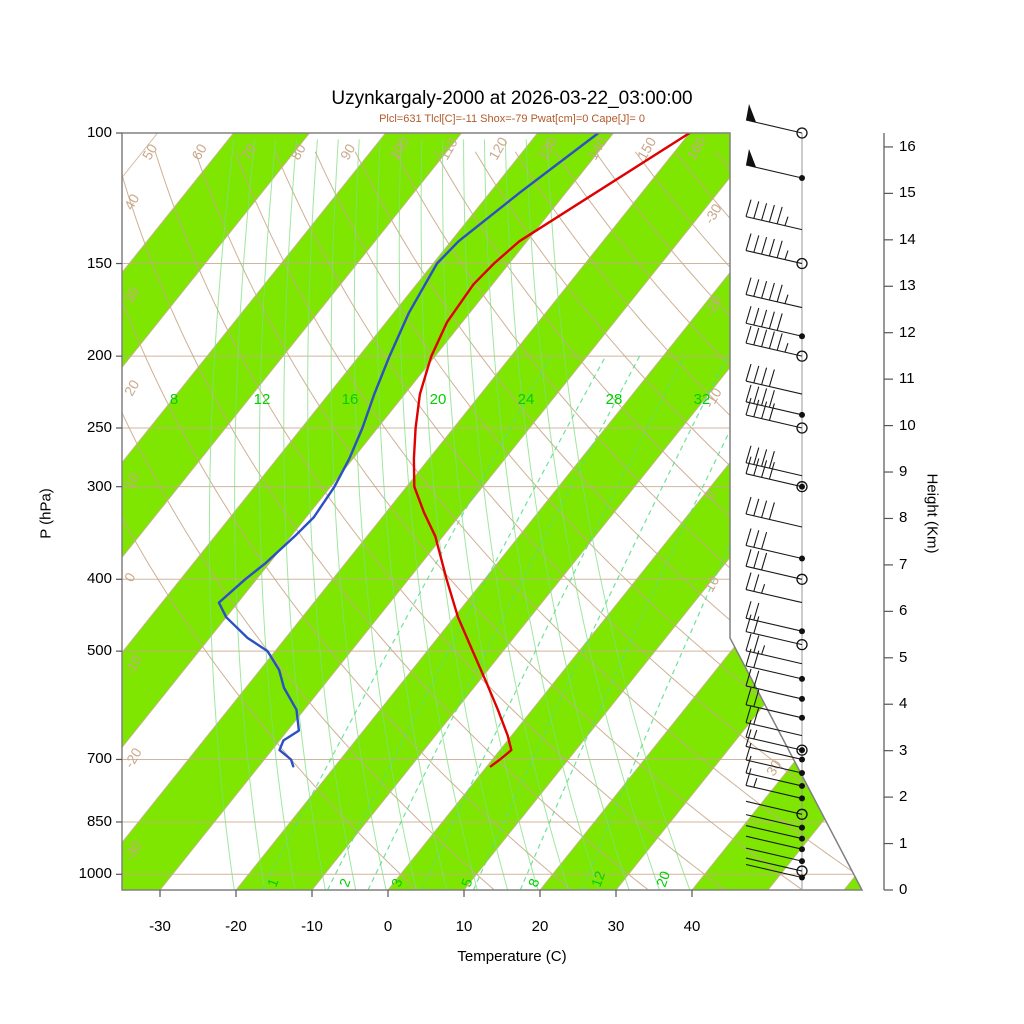  I want to click on pressure-tick-label: 250, so click(99, 427).